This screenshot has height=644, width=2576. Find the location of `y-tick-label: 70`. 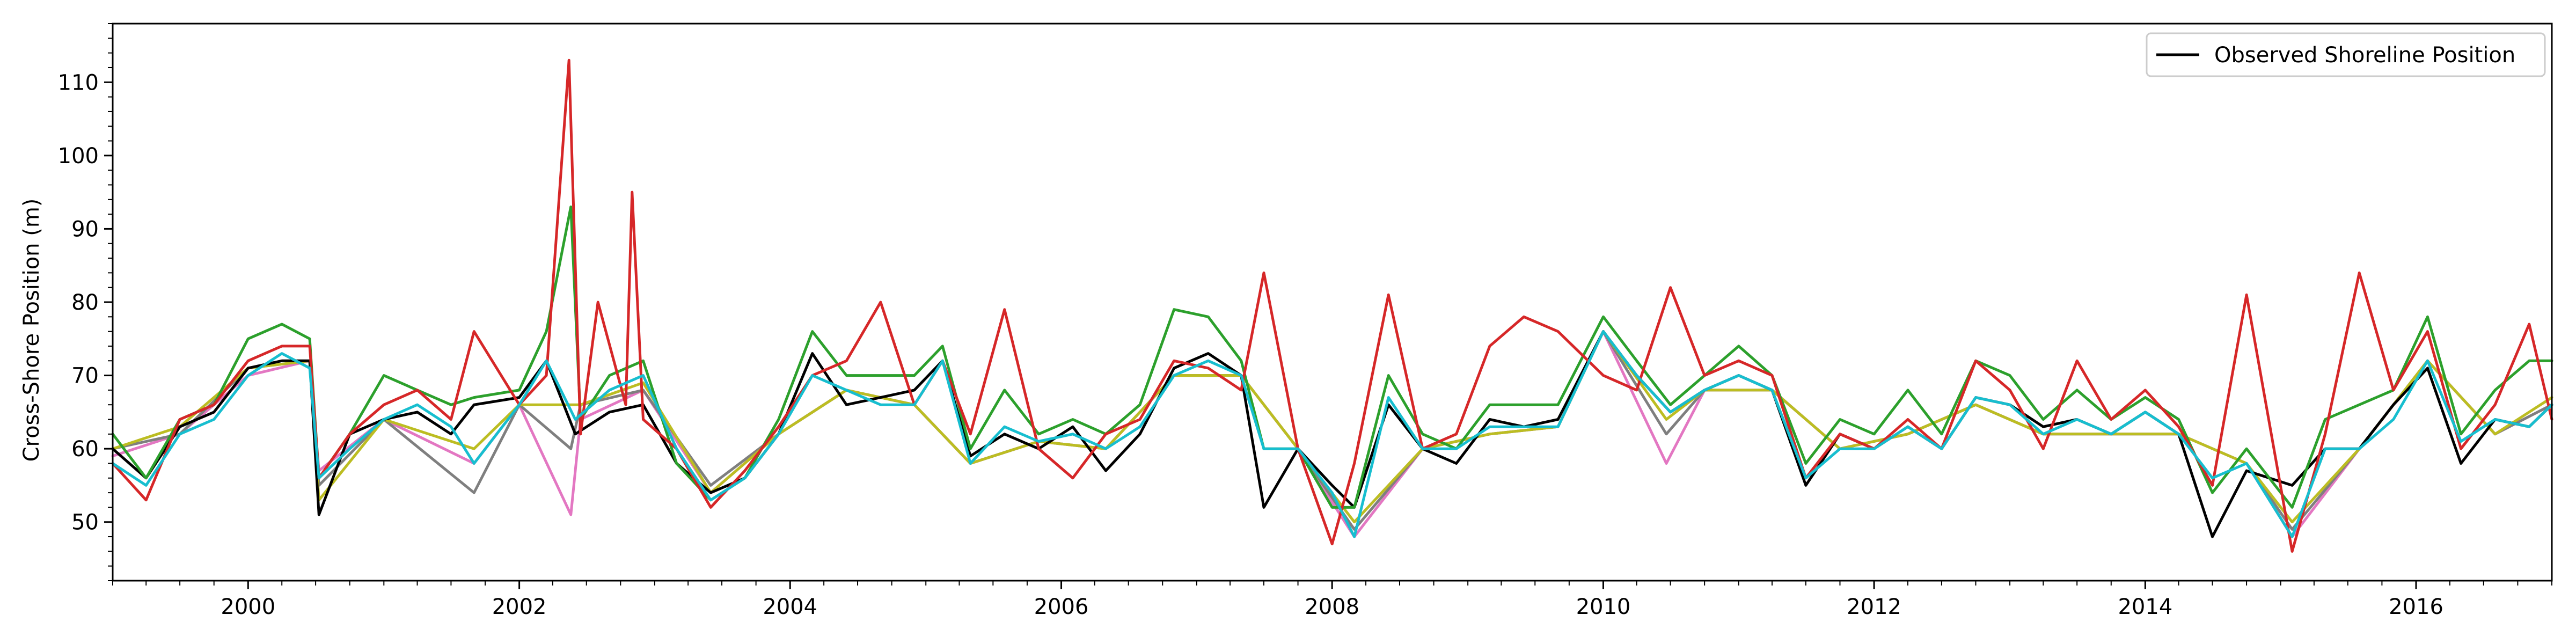

y-tick-label: 70 is located at coordinates (85, 376).